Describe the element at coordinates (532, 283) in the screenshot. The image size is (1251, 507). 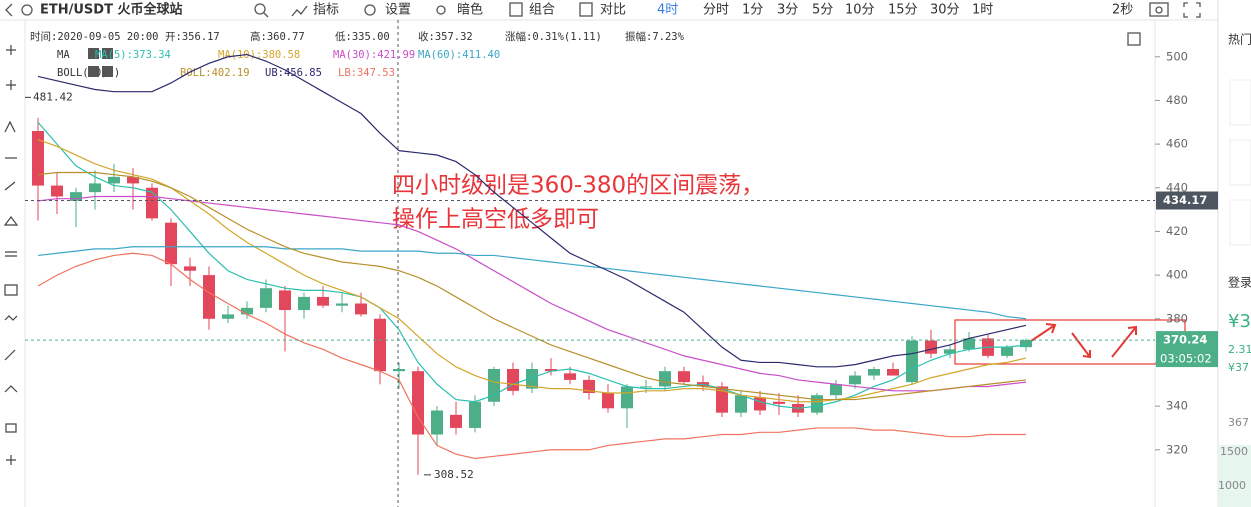
I see `indicator-line` at that location.